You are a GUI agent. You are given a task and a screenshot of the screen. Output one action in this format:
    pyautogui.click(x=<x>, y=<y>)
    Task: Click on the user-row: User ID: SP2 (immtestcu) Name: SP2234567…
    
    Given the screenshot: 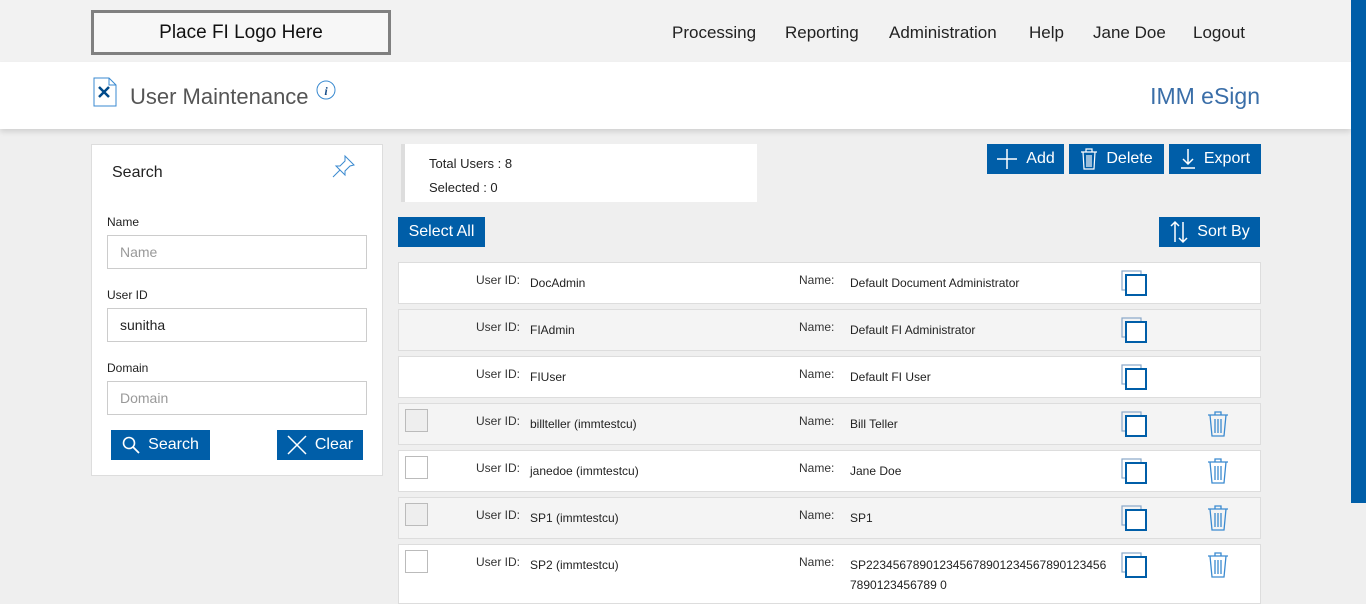 What is the action you would take?
    pyautogui.click(x=829, y=574)
    